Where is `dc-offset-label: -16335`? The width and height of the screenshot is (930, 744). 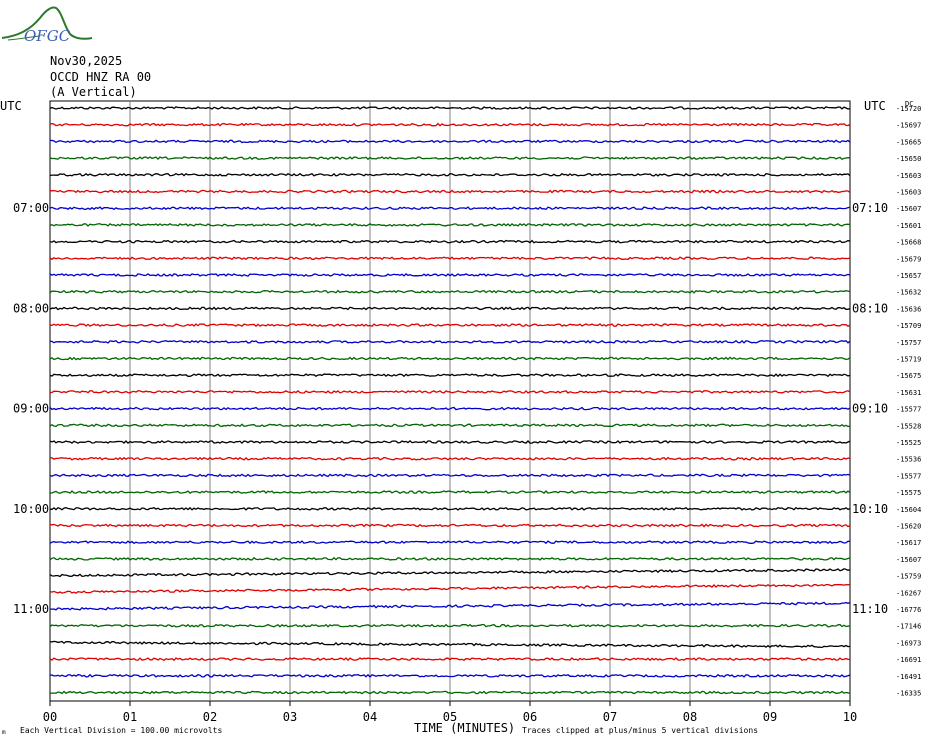
dc-offset-label: -16335 is located at coordinates (908, 694).